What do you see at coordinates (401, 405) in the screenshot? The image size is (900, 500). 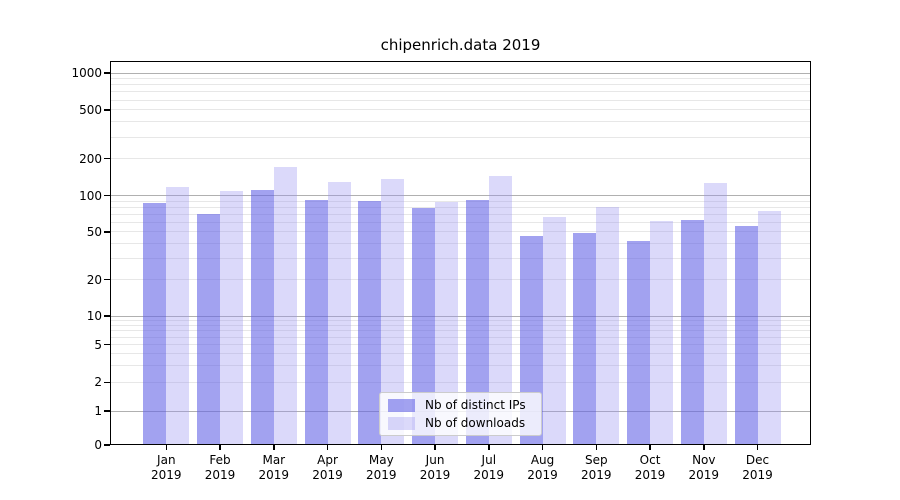 I see `legend-swatch-distinct-ips` at bounding box center [401, 405].